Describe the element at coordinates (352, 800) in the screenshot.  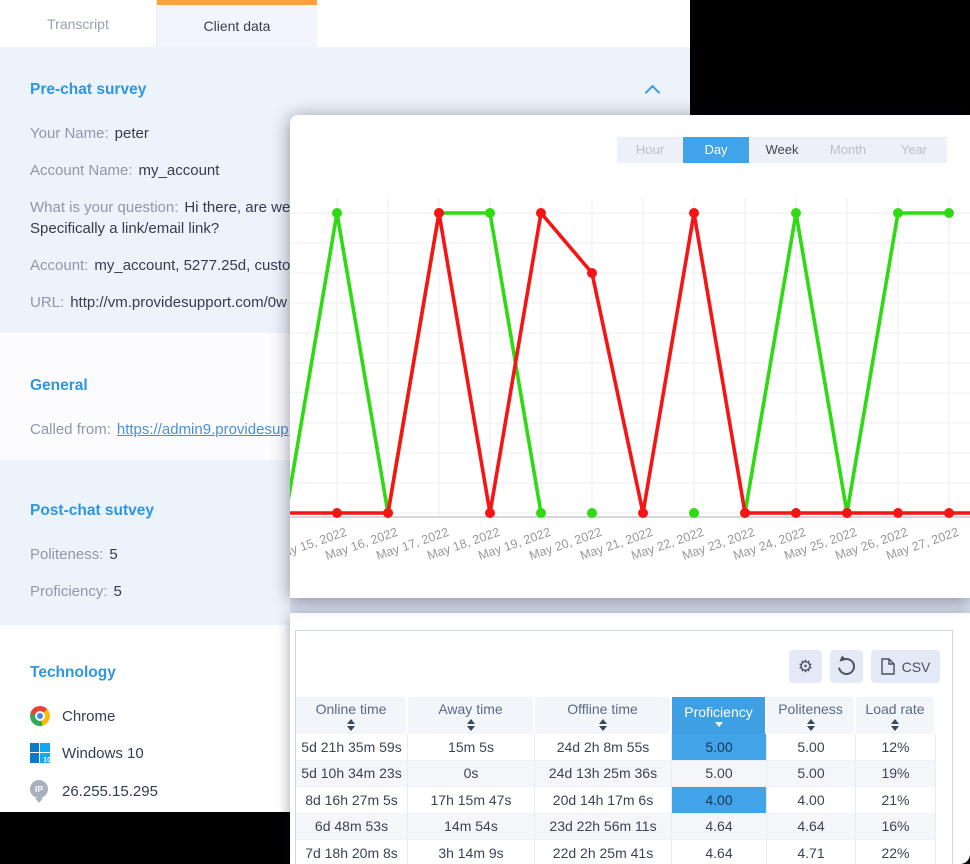
I see `table-cell: 8d 16h 27m 5s` at that location.